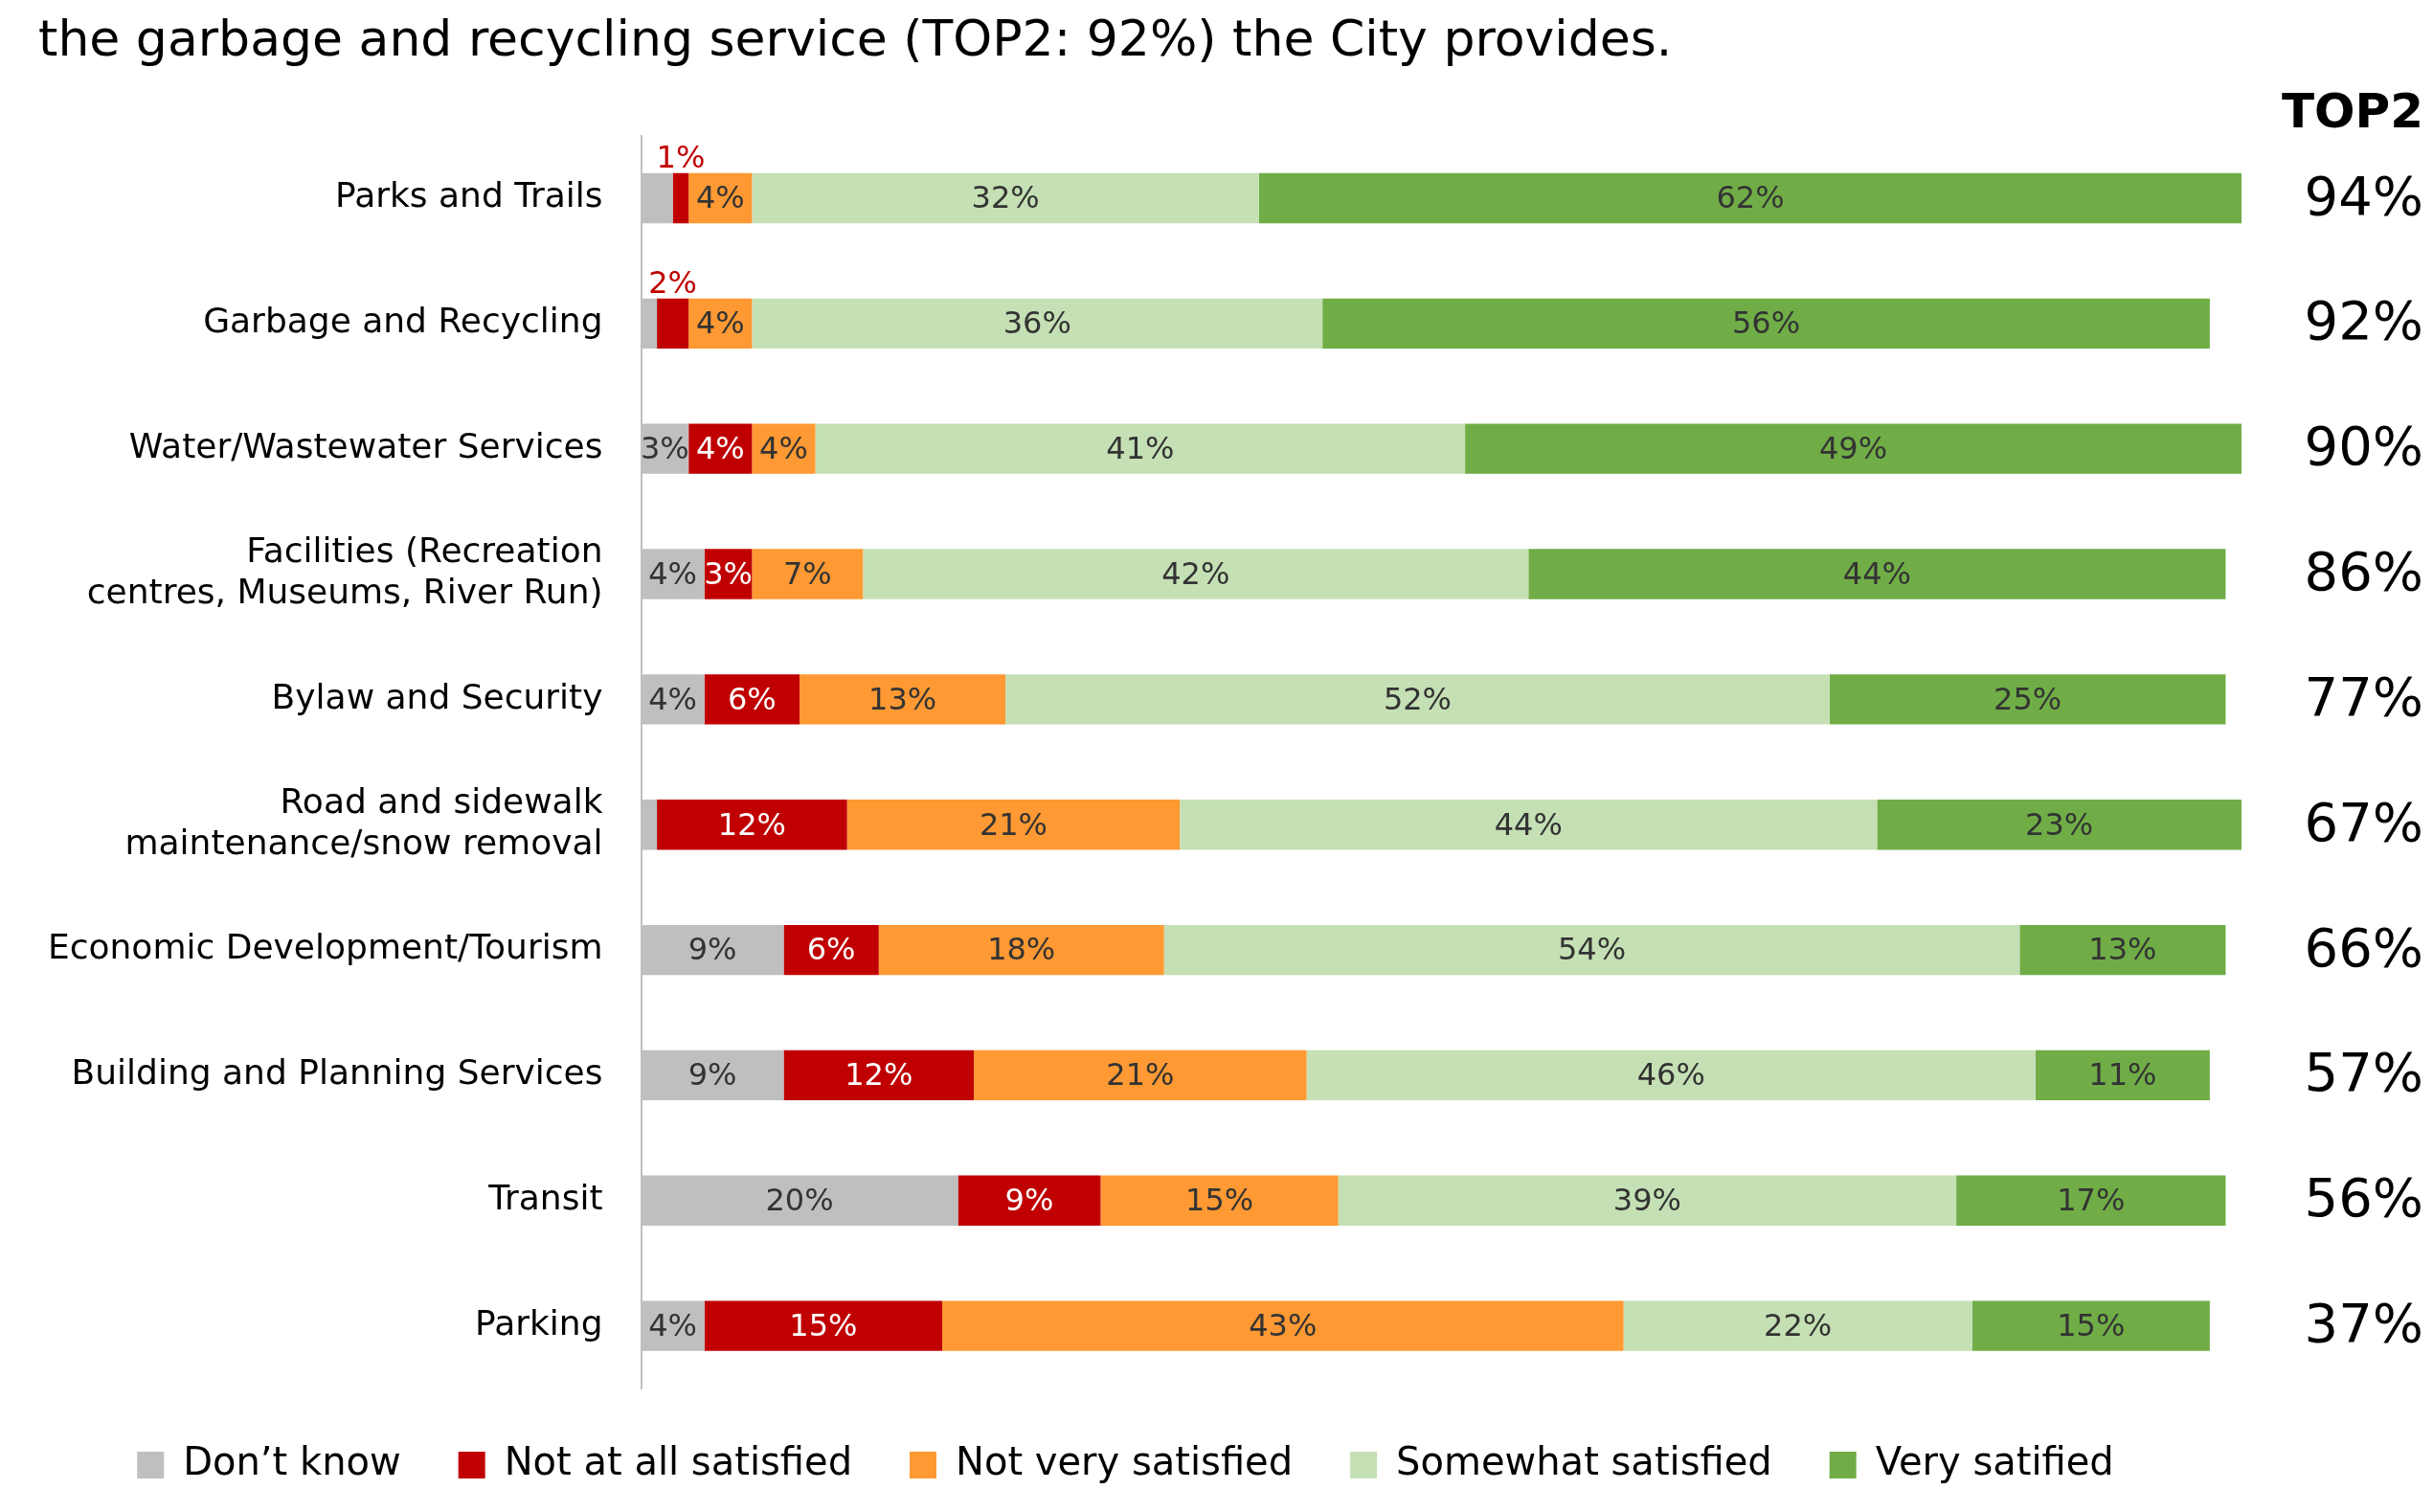  Describe the element at coordinates (363, 821) in the screenshot. I see `y-tick-label: Road and sidewalk maintenance/snow removal` at that location.